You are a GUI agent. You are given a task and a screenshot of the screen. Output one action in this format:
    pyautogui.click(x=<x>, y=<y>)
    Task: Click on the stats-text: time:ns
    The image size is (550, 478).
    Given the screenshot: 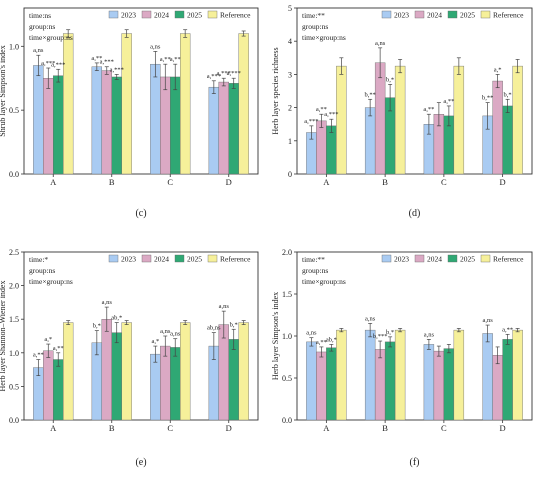 What is the action you would take?
    pyautogui.click(x=40, y=15)
    